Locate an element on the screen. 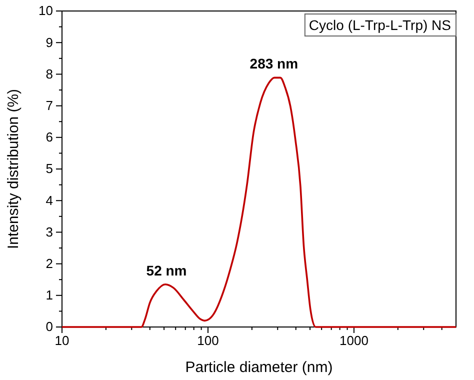  annotation: Cyclo (L-Trp-L-Trp) NS is located at coordinates (379, 25).